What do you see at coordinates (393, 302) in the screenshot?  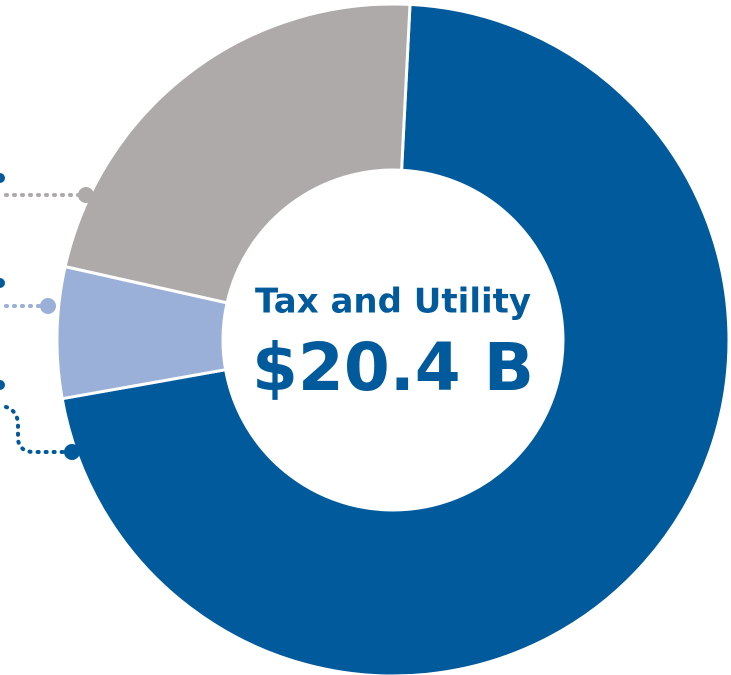 I see `center-label: Tax and Utility` at bounding box center [393, 302].